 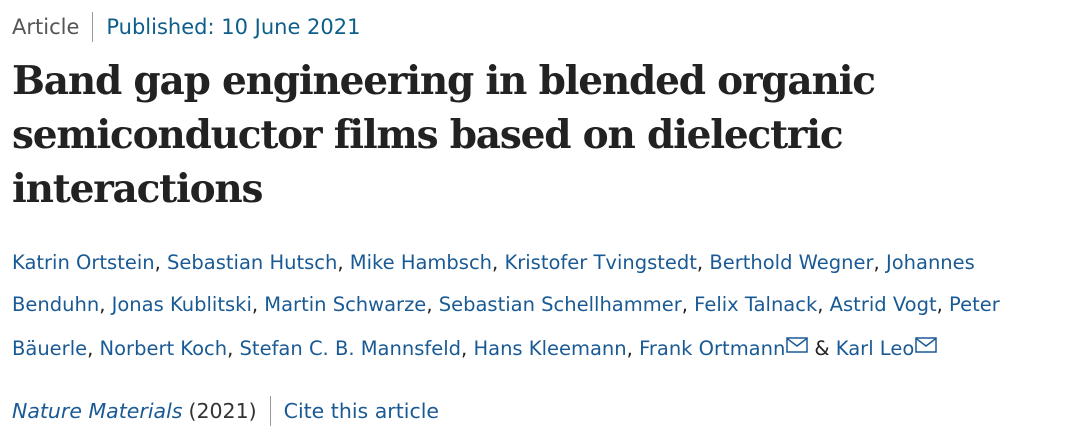 What do you see at coordinates (83, 262) in the screenshot?
I see `author-link: Katrin Ortstein` at bounding box center [83, 262].